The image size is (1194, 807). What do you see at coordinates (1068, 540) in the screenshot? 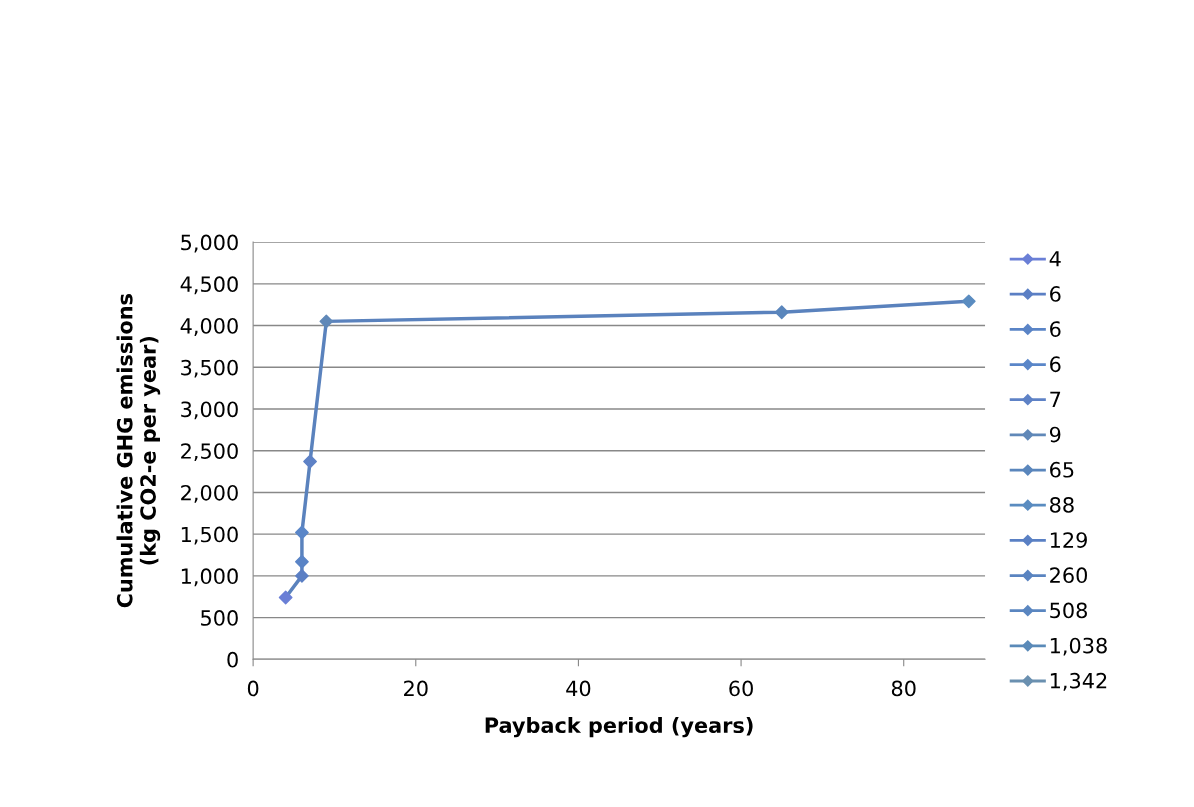
I see `legend-label: 129` at bounding box center [1068, 540].